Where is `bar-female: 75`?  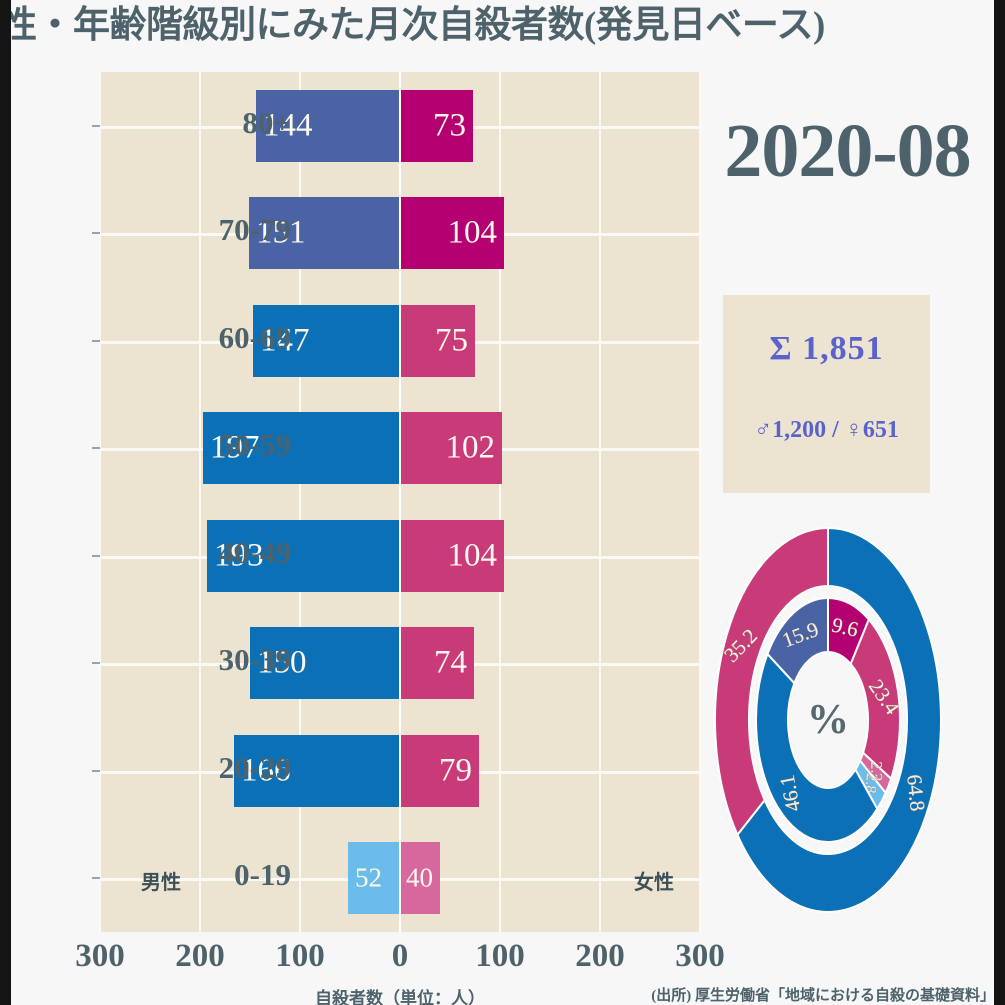
bar-female: 75 is located at coordinates (437, 340).